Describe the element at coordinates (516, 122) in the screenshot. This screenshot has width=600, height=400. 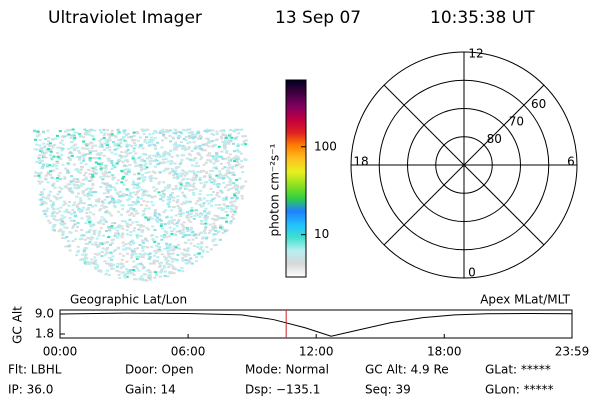
I see `polar-ring-label: 70` at that location.